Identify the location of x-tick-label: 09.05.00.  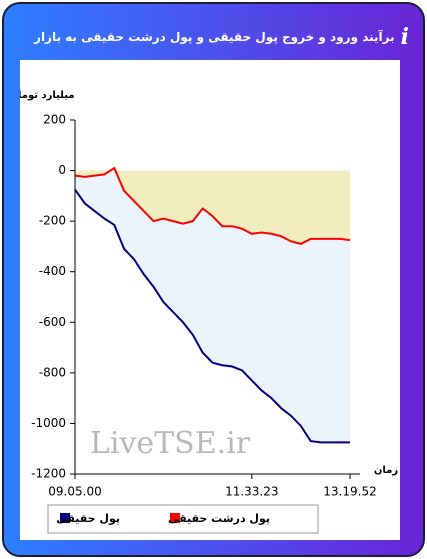
(74, 492).